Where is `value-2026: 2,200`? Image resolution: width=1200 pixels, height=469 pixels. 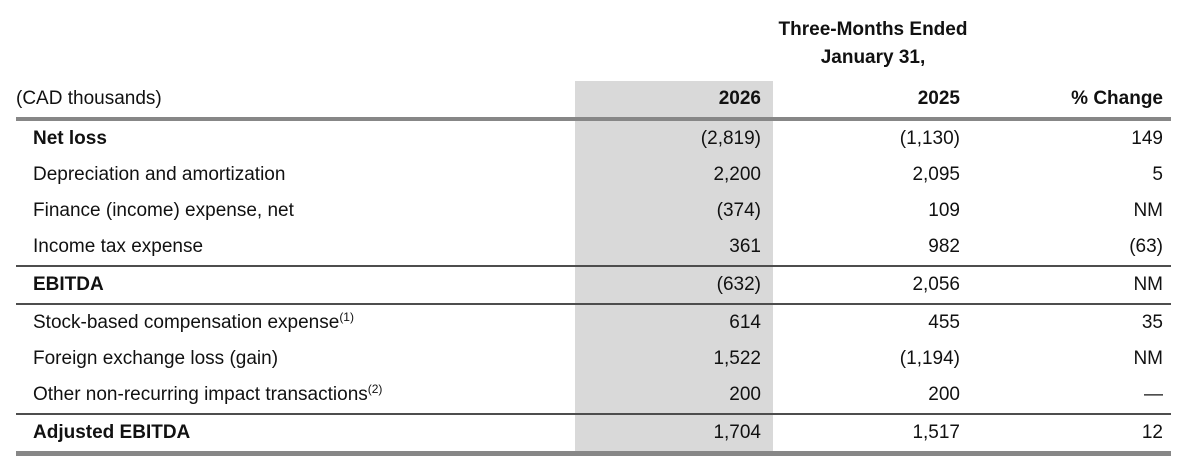 value-2026: 2,200 is located at coordinates (674, 175).